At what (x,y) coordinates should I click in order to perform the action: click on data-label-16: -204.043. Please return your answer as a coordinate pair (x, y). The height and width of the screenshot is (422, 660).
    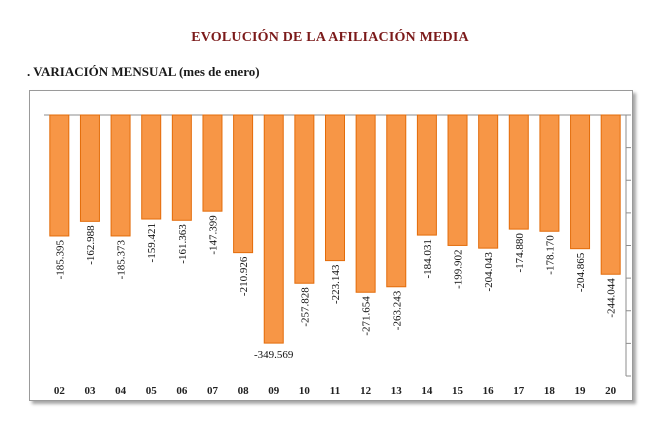
    Looking at the image, I should click on (489, 272).